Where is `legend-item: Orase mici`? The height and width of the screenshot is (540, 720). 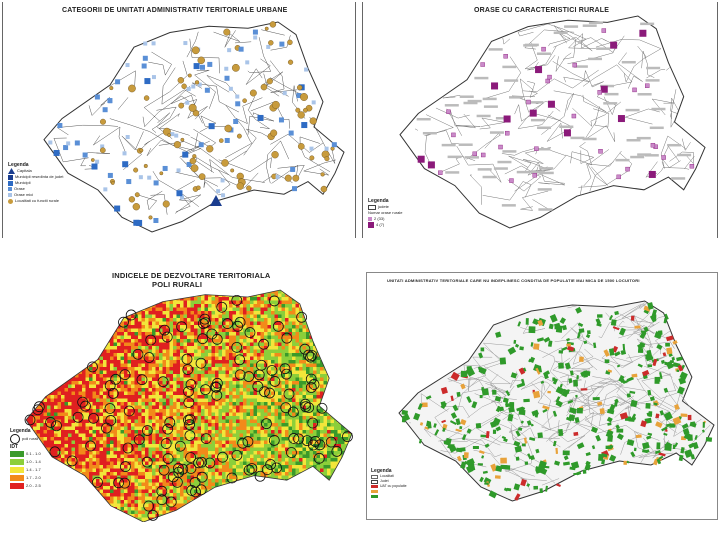
legend-item: Orase mici is located at coordinates (35, 195).